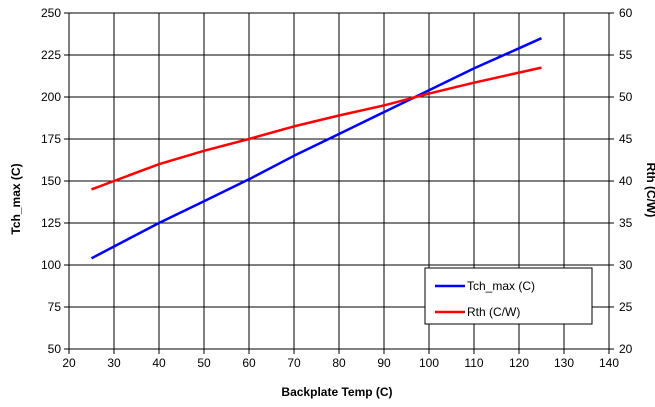 The height and width of the screenshot is (407, 655). Describe the element at coordinates (69, 363) in the screenshot. I see `x-tick-label: 20` at that location.